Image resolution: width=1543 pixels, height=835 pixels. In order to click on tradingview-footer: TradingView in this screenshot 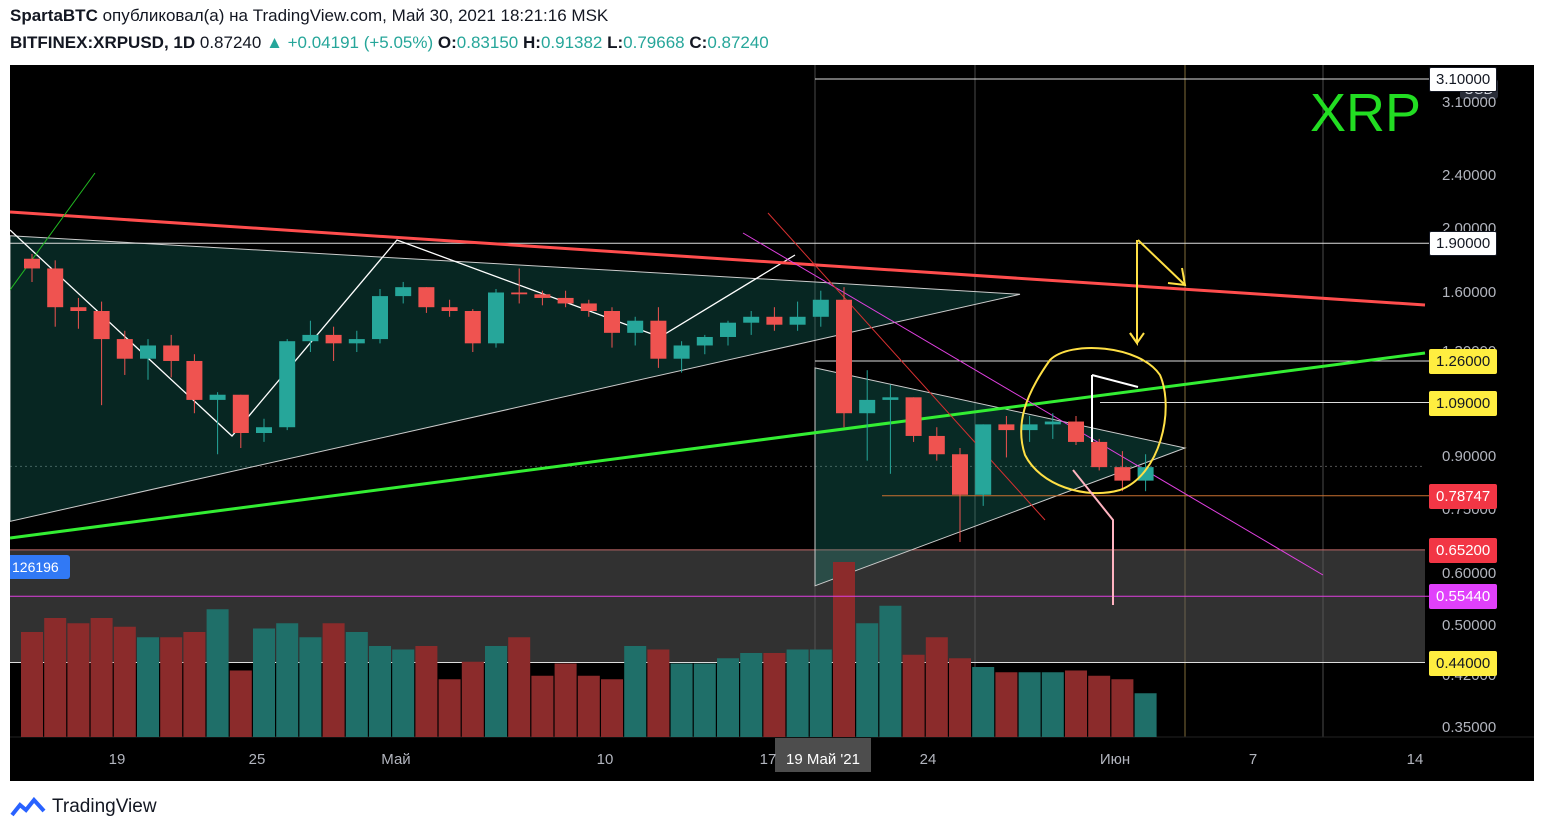, I will do `click(83, 807)`.